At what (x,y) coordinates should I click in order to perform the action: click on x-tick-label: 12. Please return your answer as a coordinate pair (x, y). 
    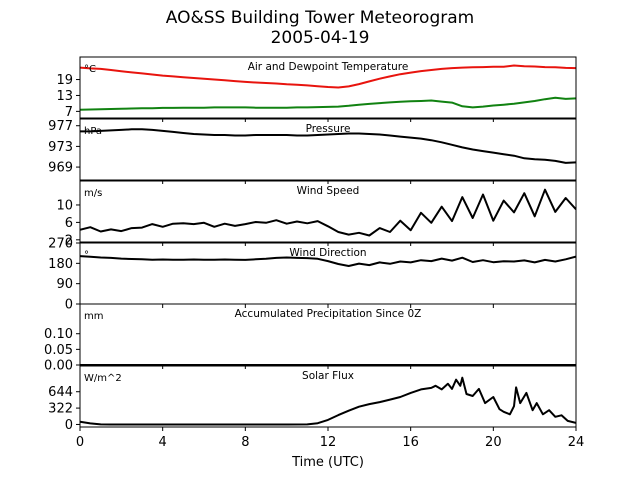
    Looking at the image, I should click on (328, 442).